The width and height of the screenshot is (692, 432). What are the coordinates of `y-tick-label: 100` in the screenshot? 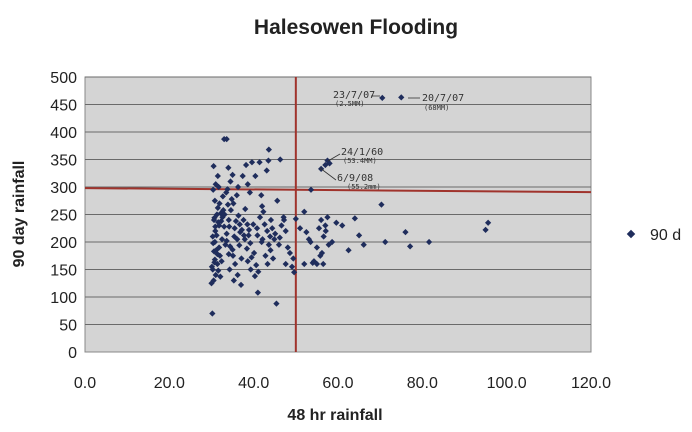 It's located at (63, 298).